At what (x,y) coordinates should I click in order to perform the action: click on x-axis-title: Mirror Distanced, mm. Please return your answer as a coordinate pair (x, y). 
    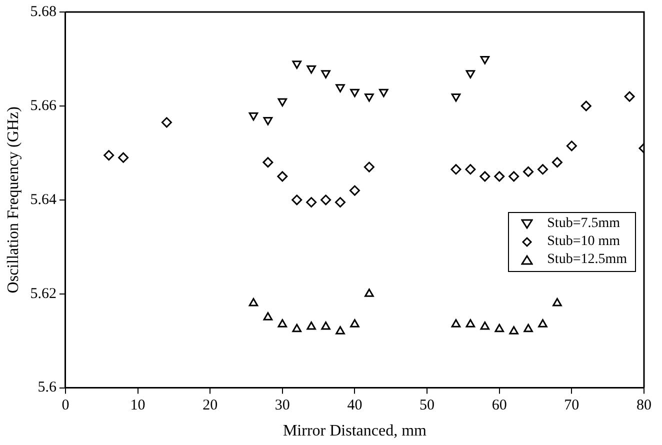
    Looking at the image, I should click on (355, 431).